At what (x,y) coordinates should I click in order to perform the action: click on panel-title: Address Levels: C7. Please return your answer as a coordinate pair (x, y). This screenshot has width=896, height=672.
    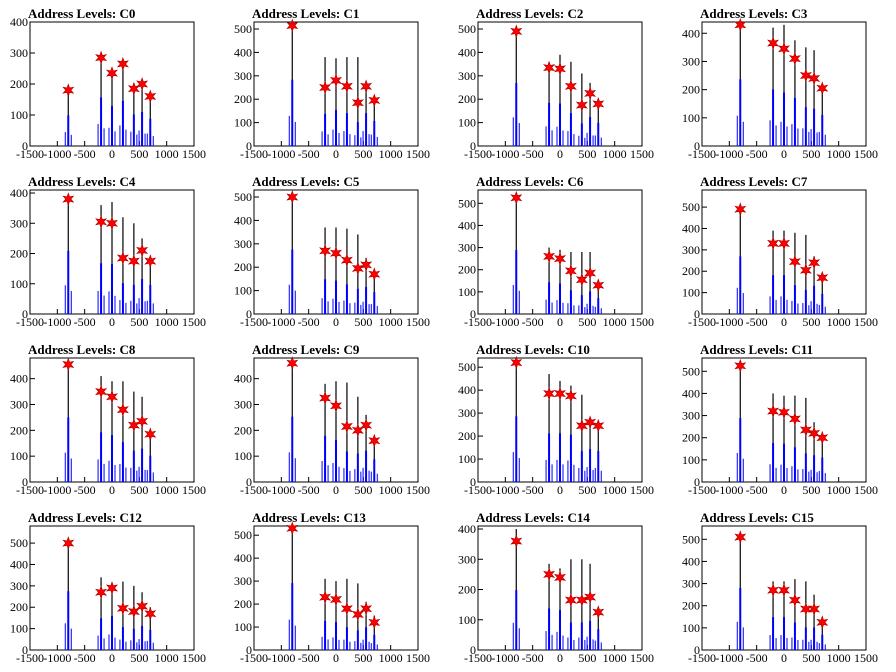
    Looking at the image, I should click on (754, 181).